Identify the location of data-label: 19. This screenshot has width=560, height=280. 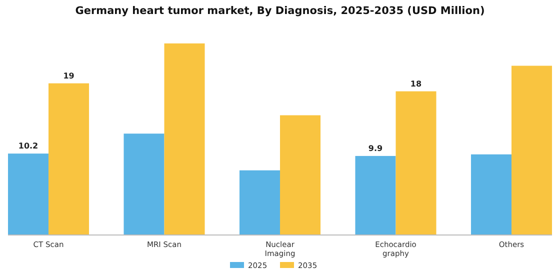
(69, 75).